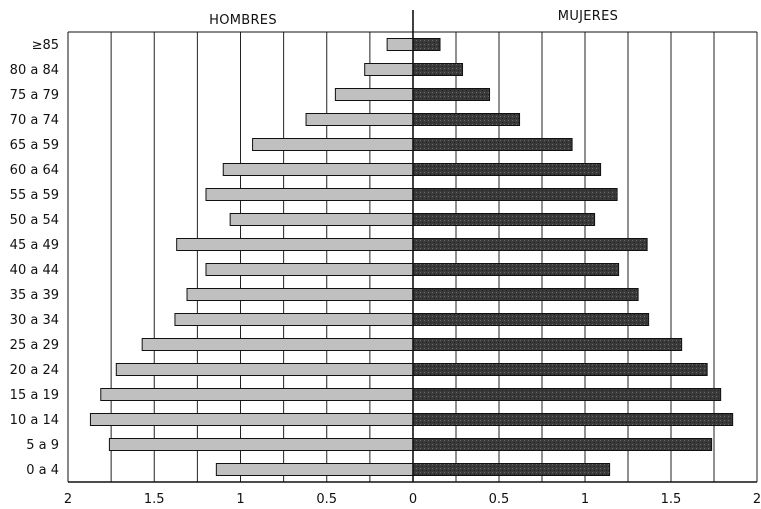 The width and height of the screenshot is (761, 509). Describe the element at coordinates (671, 499) in the screenshot. I see `x-tick-right-3: 1.5` at that location.